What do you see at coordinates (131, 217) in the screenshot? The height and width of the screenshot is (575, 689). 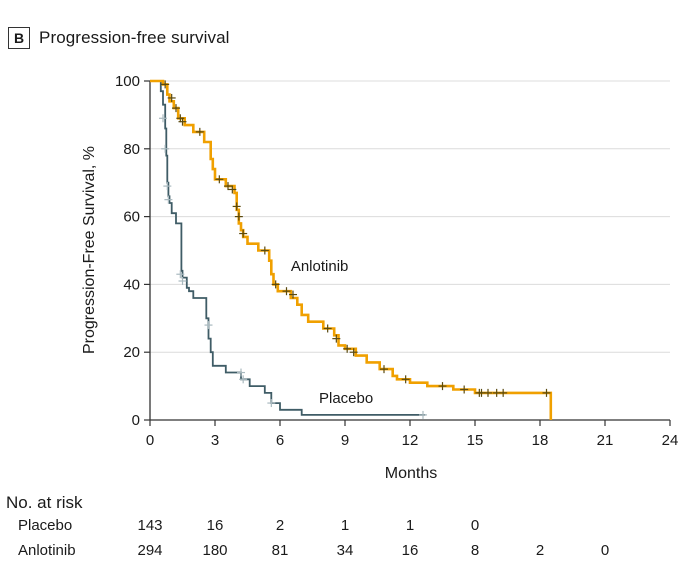 I see `y-tick-label-60: 60` at bounding box center [131, 217].